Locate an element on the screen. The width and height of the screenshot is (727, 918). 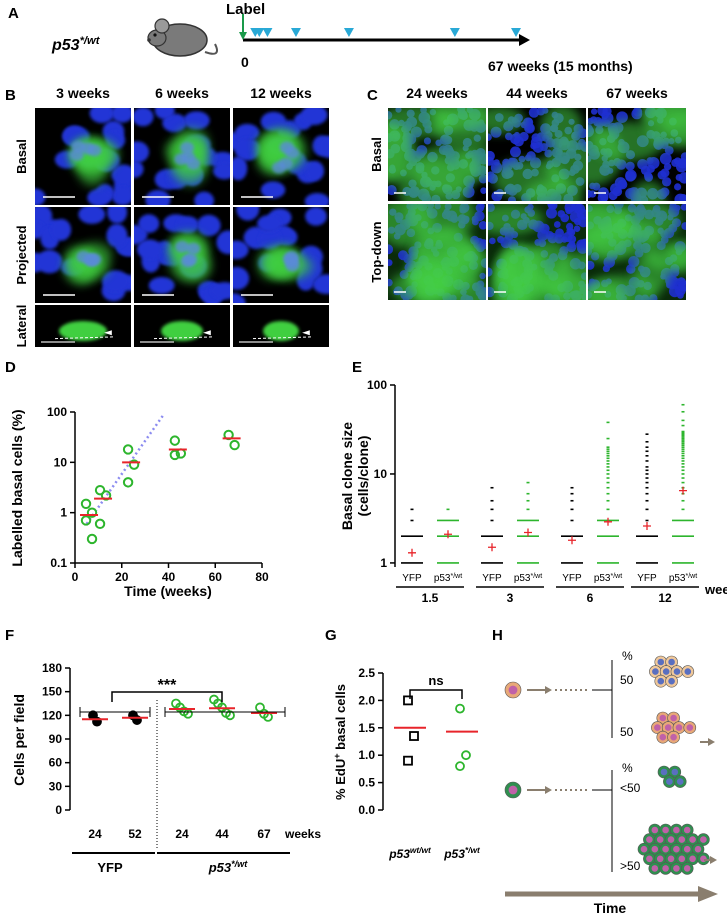
x-tick-label: 24 is located at coordinates (95, 834).